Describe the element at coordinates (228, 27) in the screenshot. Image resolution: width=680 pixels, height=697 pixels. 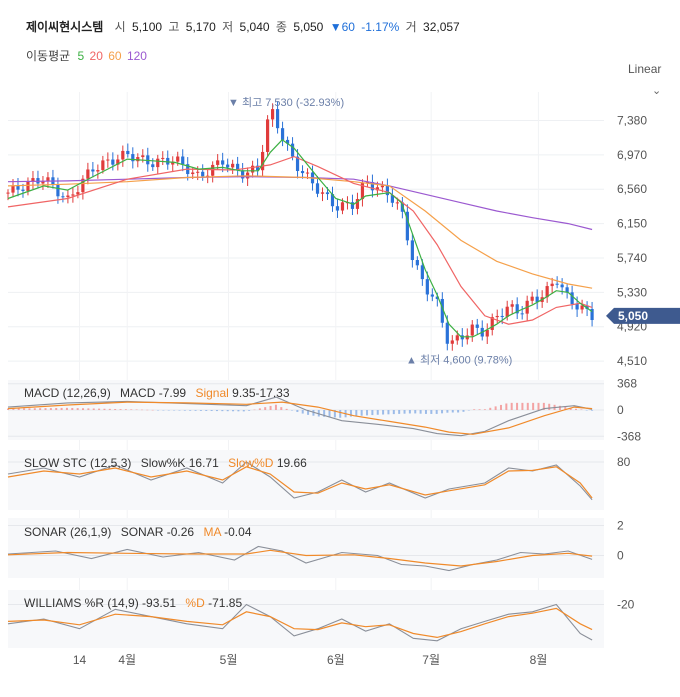
I see `low-label: 저` at that location.